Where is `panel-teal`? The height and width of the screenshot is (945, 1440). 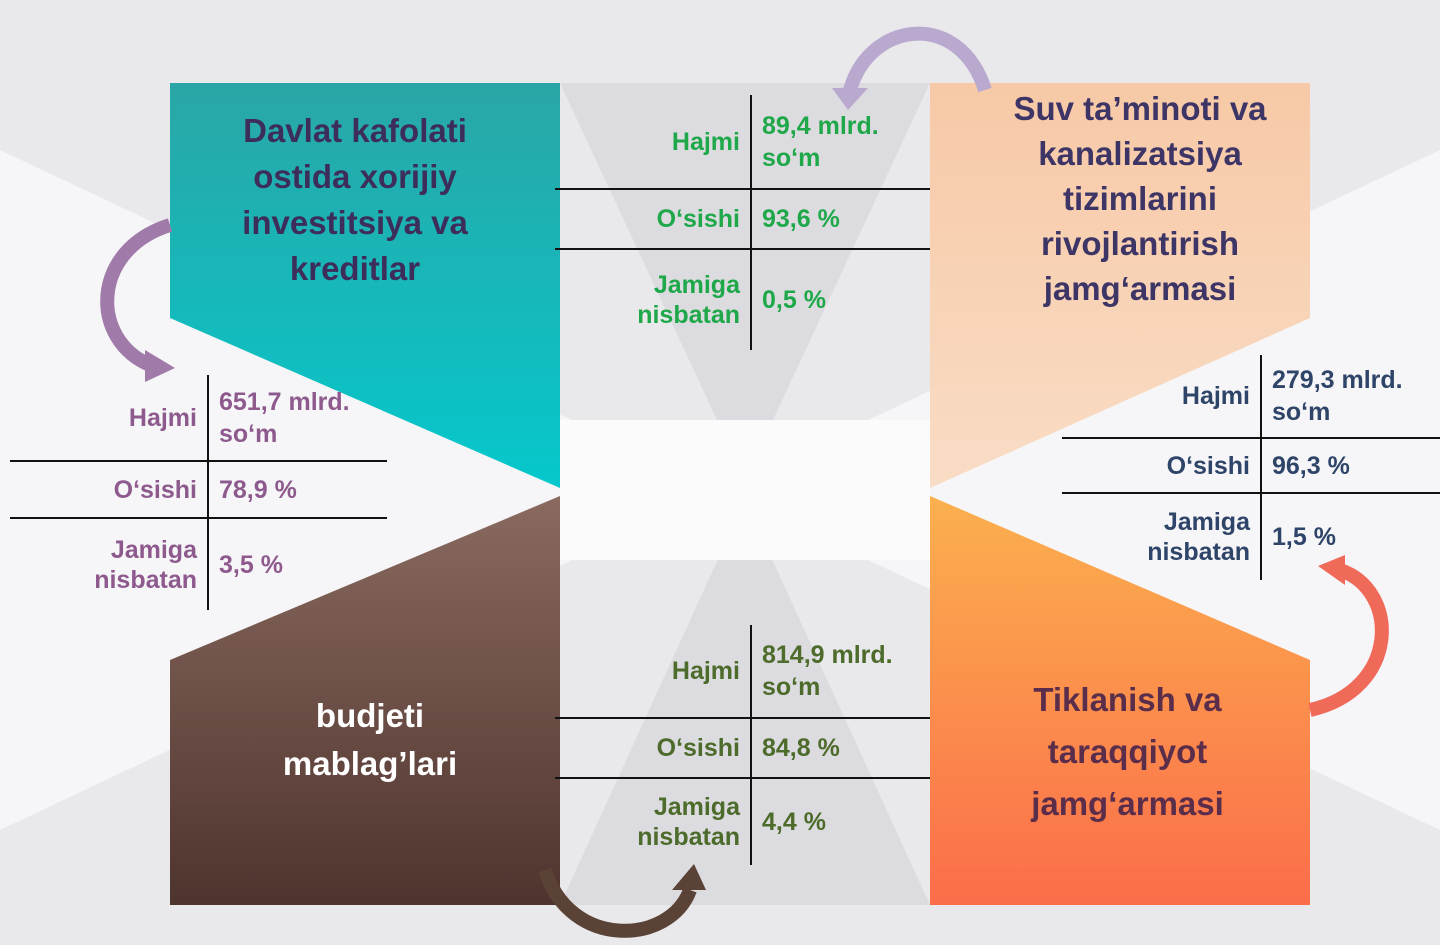
panel-teal is located at coordinates (365, 285).